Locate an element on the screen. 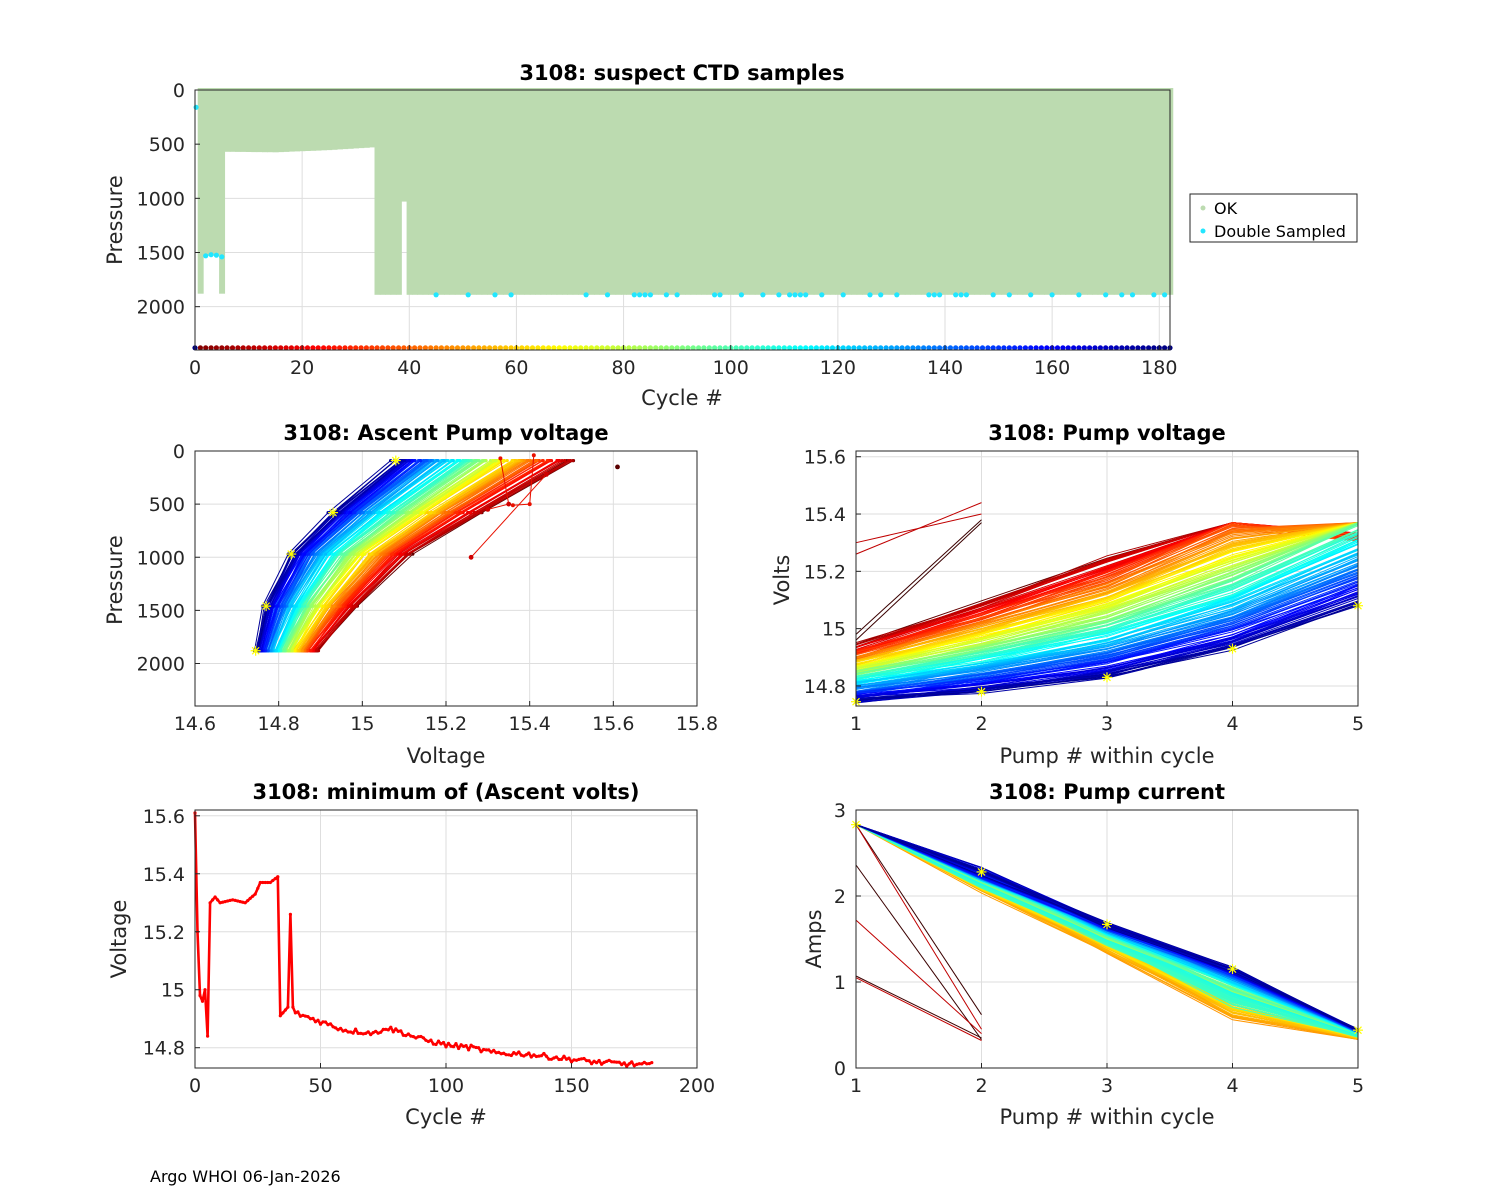 The width and height of the screenshot is (1500, 1200). pc-title: 3108: Pump current is located at coordinates (1107, 792).